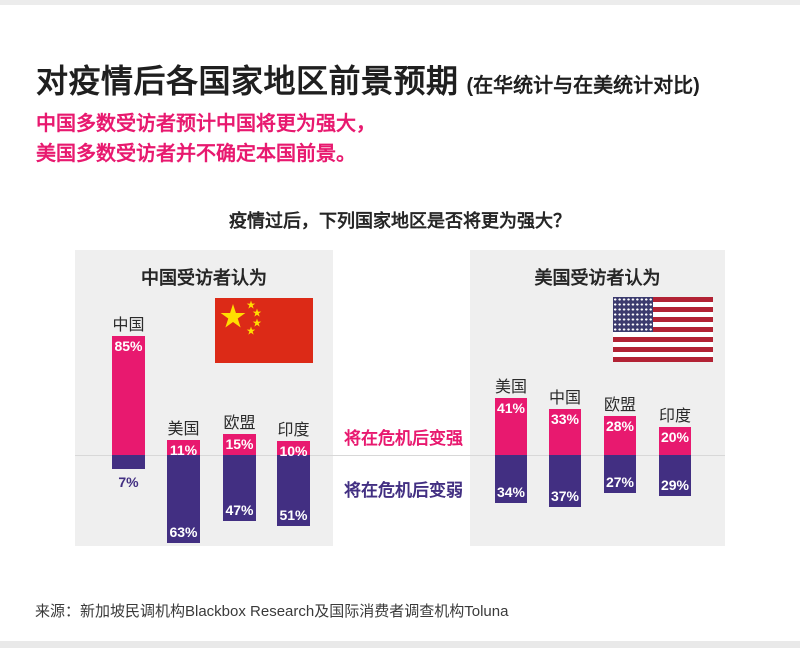 The image size is (800, 648). What do you see at coordinates (620, 426) in the screenshot?
I see `stronger-value-label: 28%` at bounding box center [620, 426].